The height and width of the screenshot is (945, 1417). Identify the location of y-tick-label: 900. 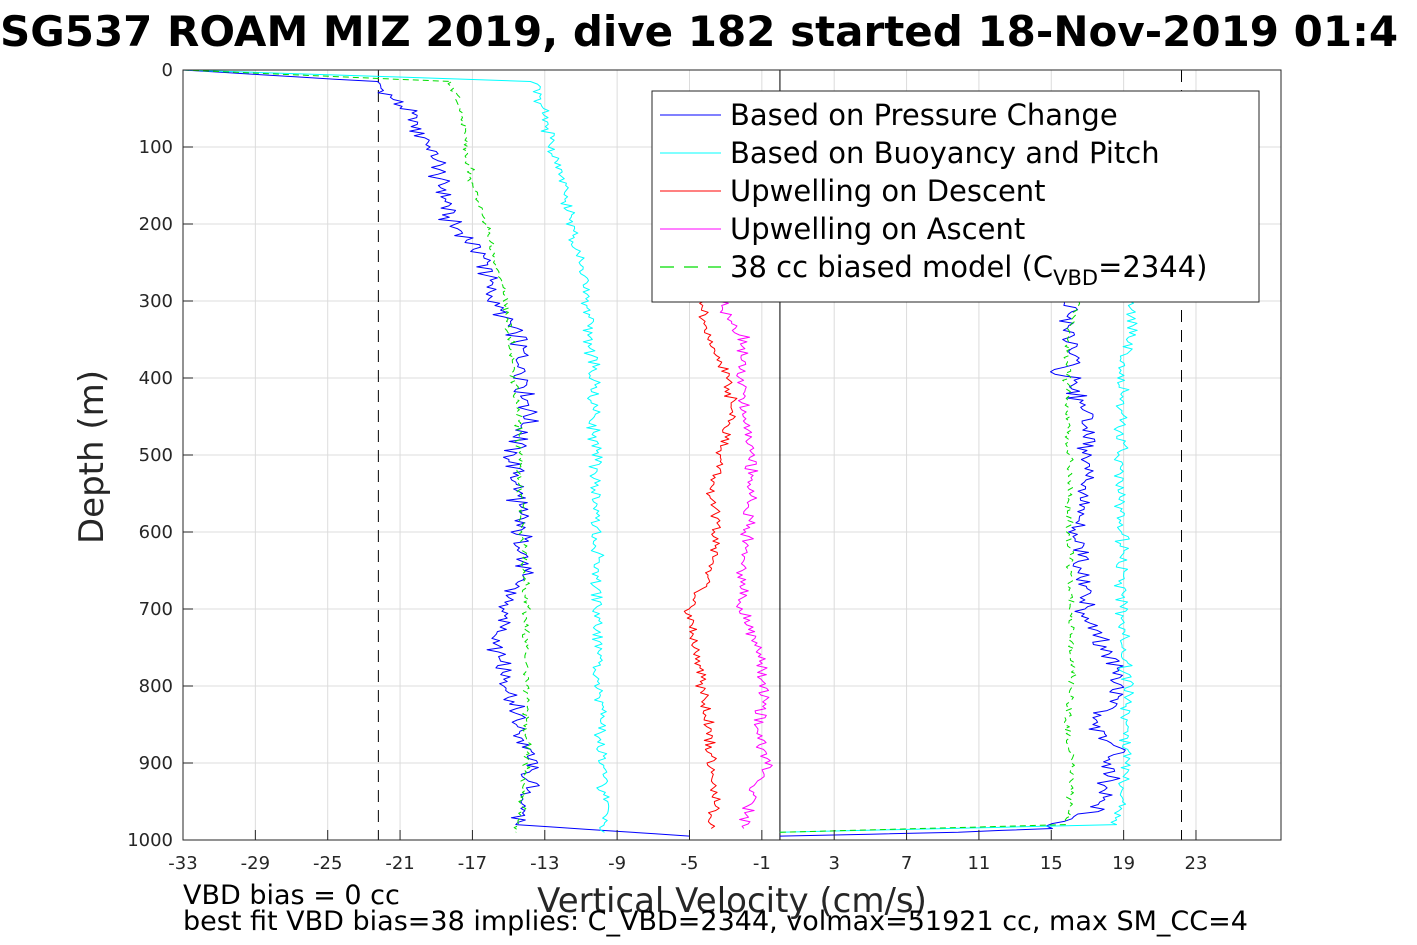
(156, 763).